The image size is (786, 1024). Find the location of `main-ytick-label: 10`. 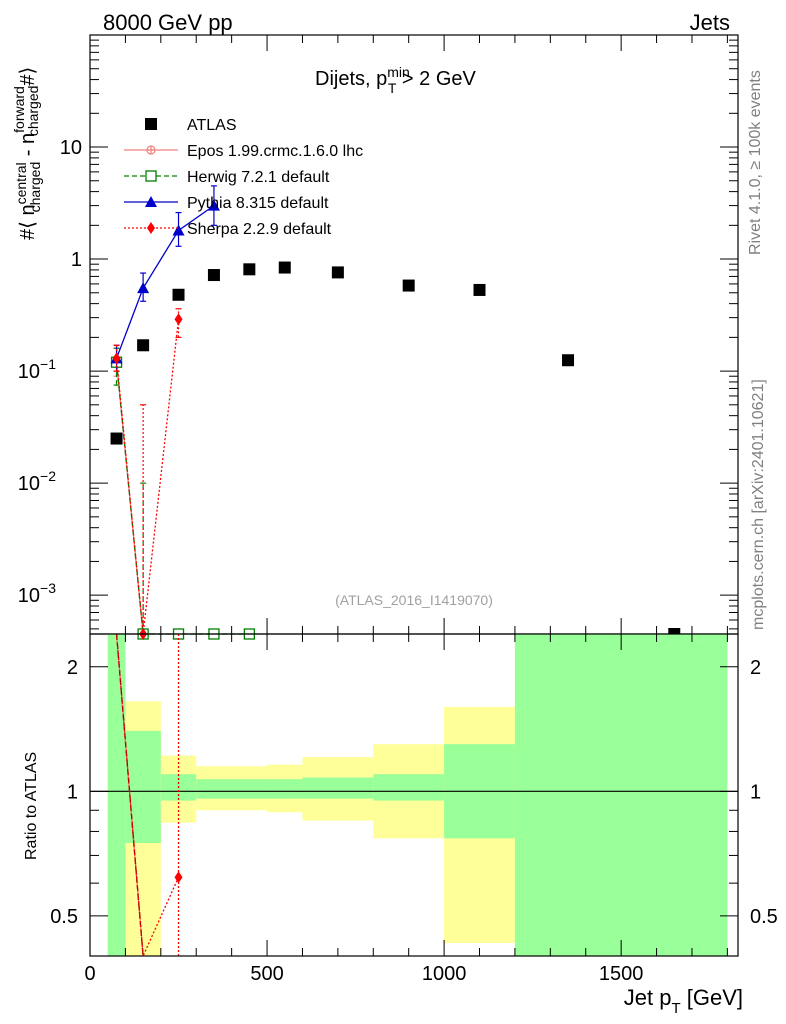

main-ytick-label: 10 is located at coordinates (71, 148).